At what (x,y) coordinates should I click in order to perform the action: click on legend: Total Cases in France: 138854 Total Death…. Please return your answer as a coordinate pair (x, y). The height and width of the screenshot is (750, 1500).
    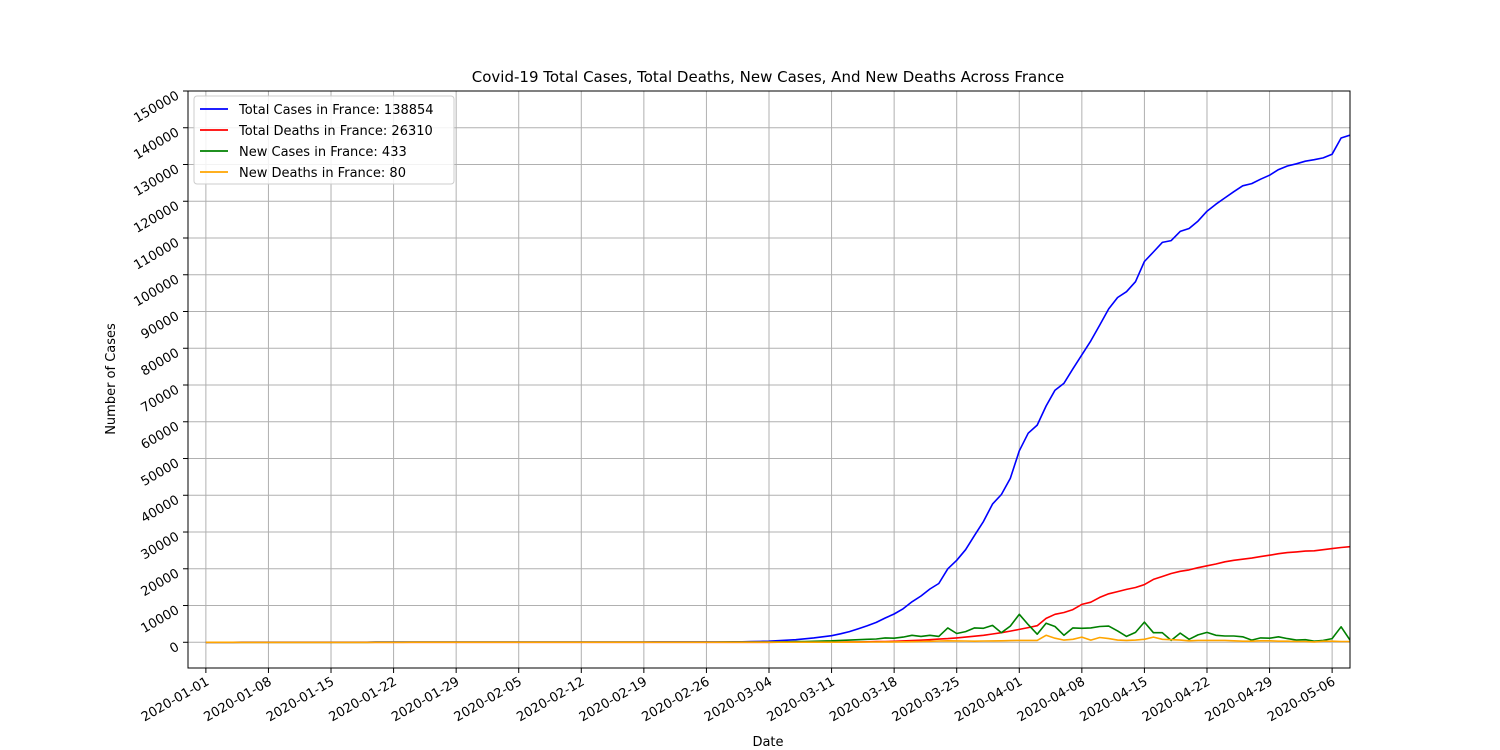
    Looking at the image, I should click on (324, 140).